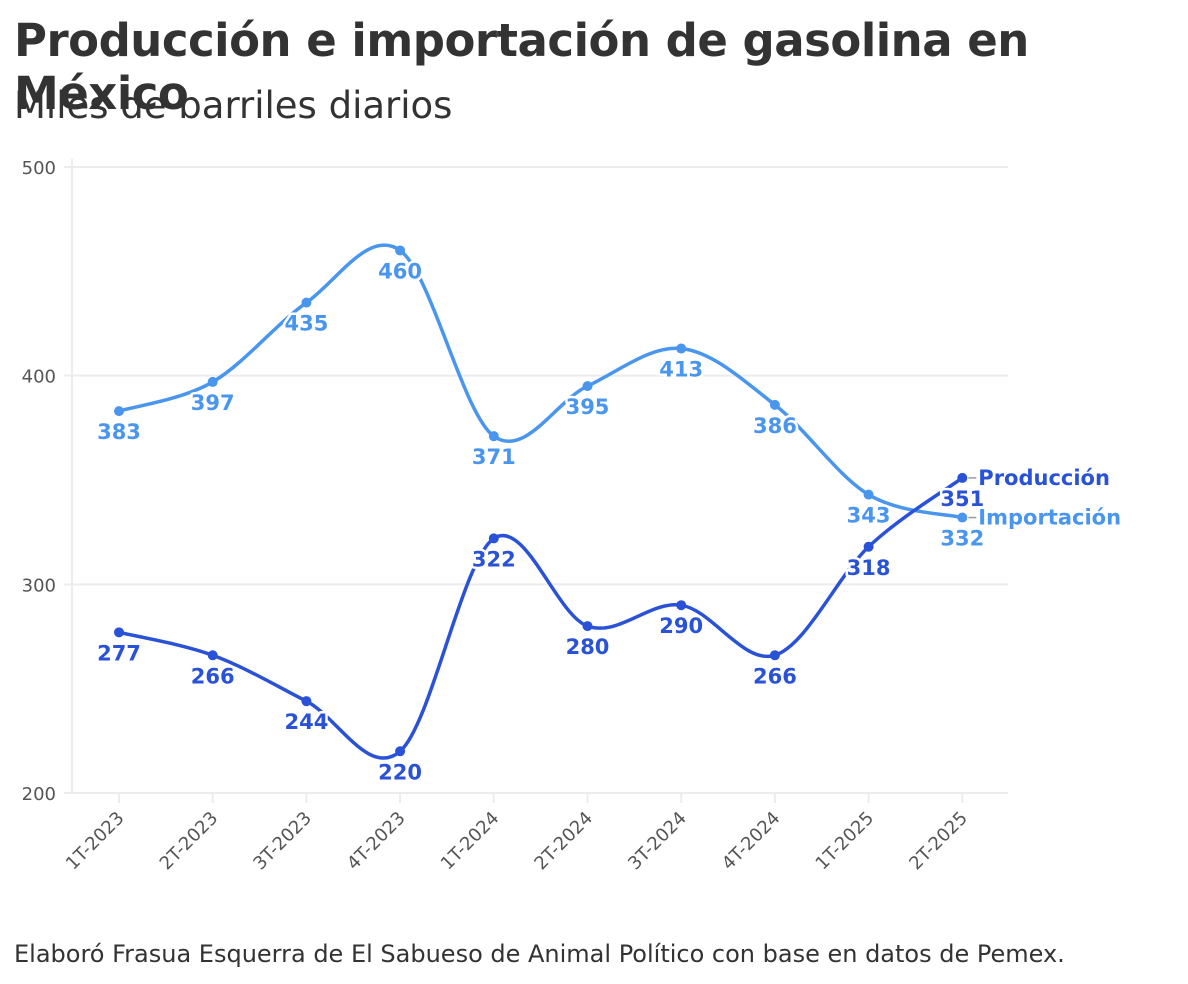 Image resolution: width=1188 pixels, height=984 pixels. Describe the element at coordinates (869, 516) in the screenshot. I see `data-label-importacion: 343` at that location.